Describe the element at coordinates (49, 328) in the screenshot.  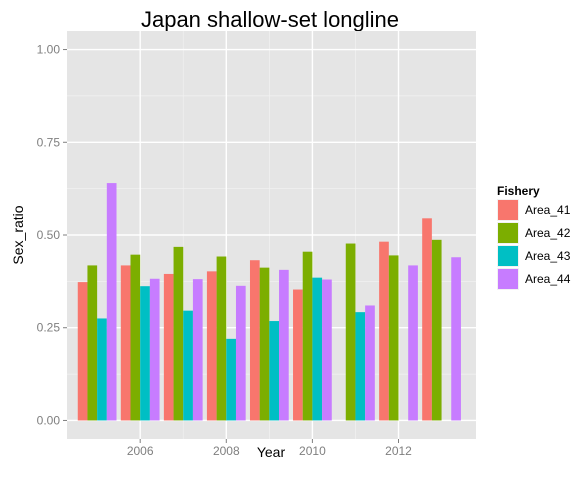
I see `y-tick-label: 0.25` at that location.